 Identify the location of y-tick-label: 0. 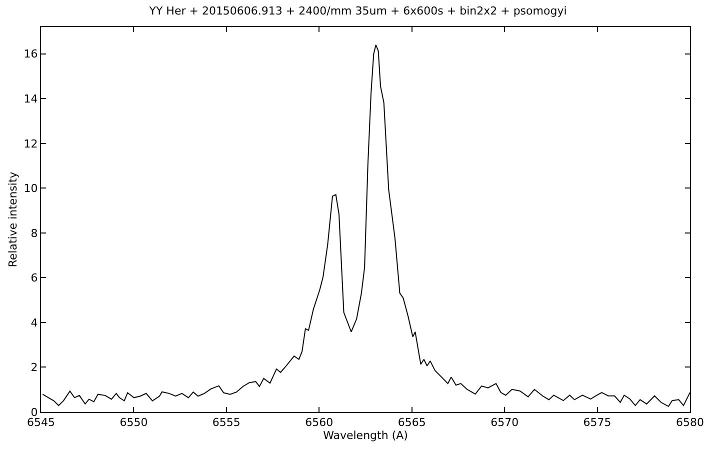
(34, 412).